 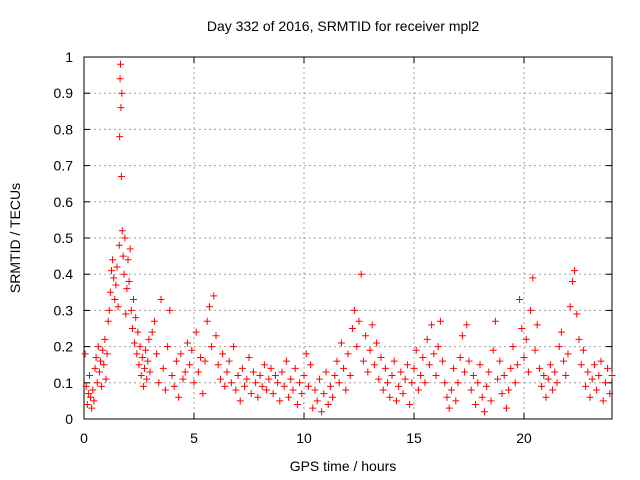 What do you see at coordinates (64, 202) in the screenshot?
I see `y-tick-label: 0.6` at bounding box center [64, 202].